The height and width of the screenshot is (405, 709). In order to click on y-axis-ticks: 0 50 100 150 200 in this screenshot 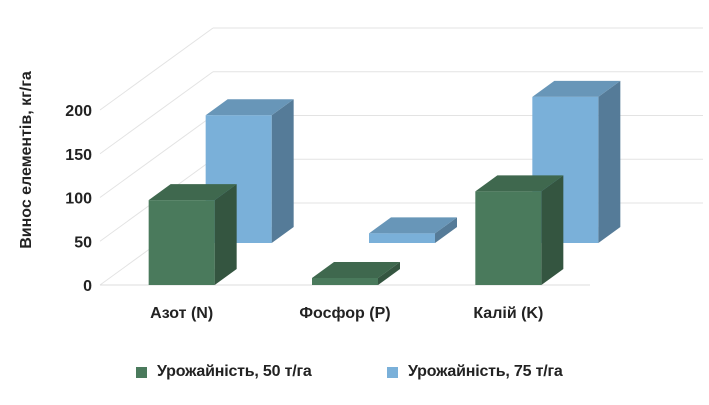, I will do `click(78, 199)`.